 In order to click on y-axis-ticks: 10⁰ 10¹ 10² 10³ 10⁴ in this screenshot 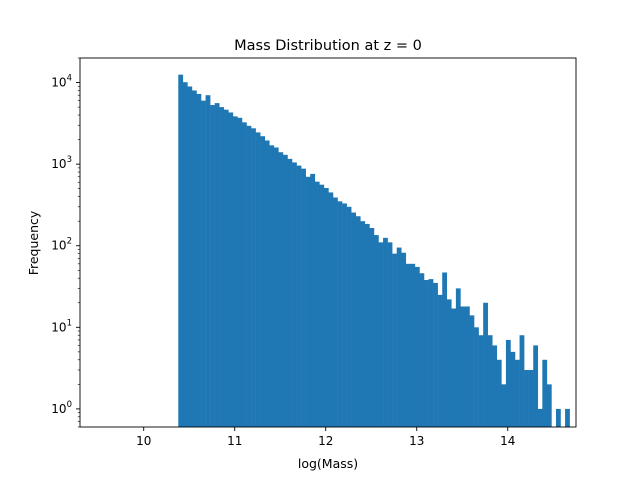, I will do `click(65, 242)`.